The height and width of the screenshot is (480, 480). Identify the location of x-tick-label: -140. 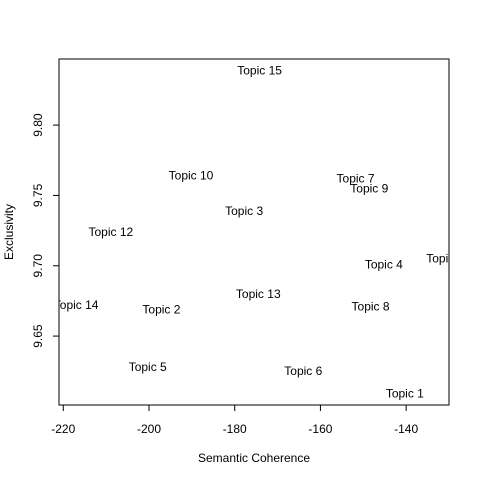
(406, 429).